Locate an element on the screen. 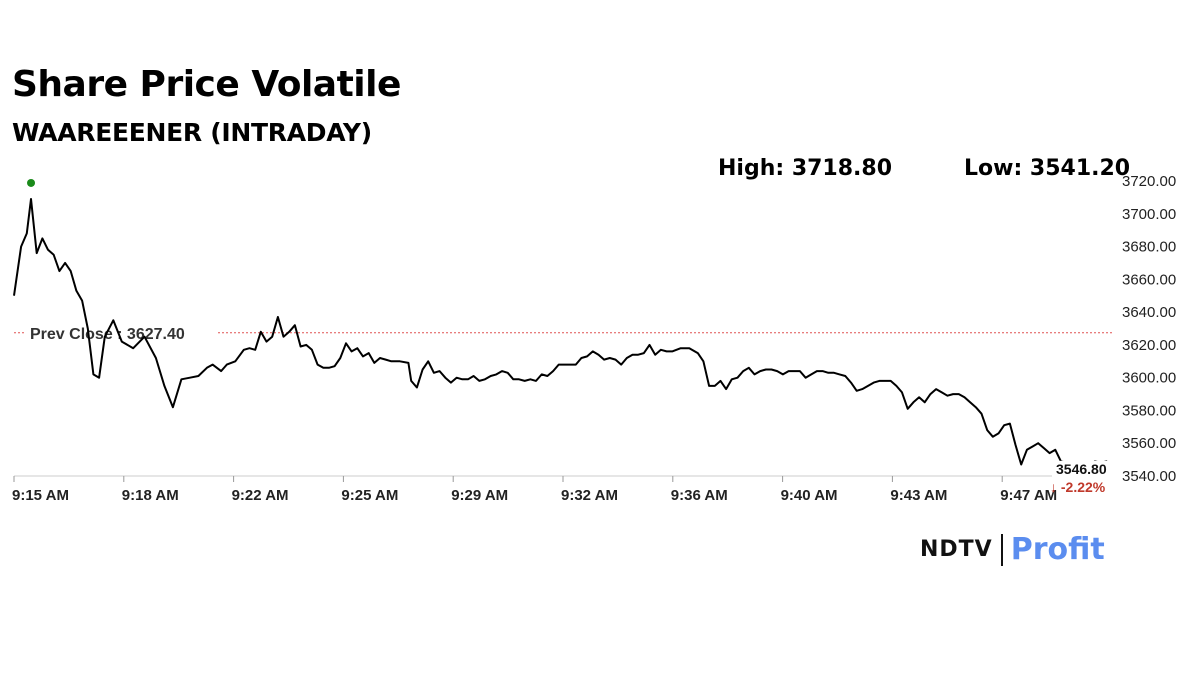 This screenshot has height=674, width=1200. logo-profit: Profit is located at coordinates (1057, 549).